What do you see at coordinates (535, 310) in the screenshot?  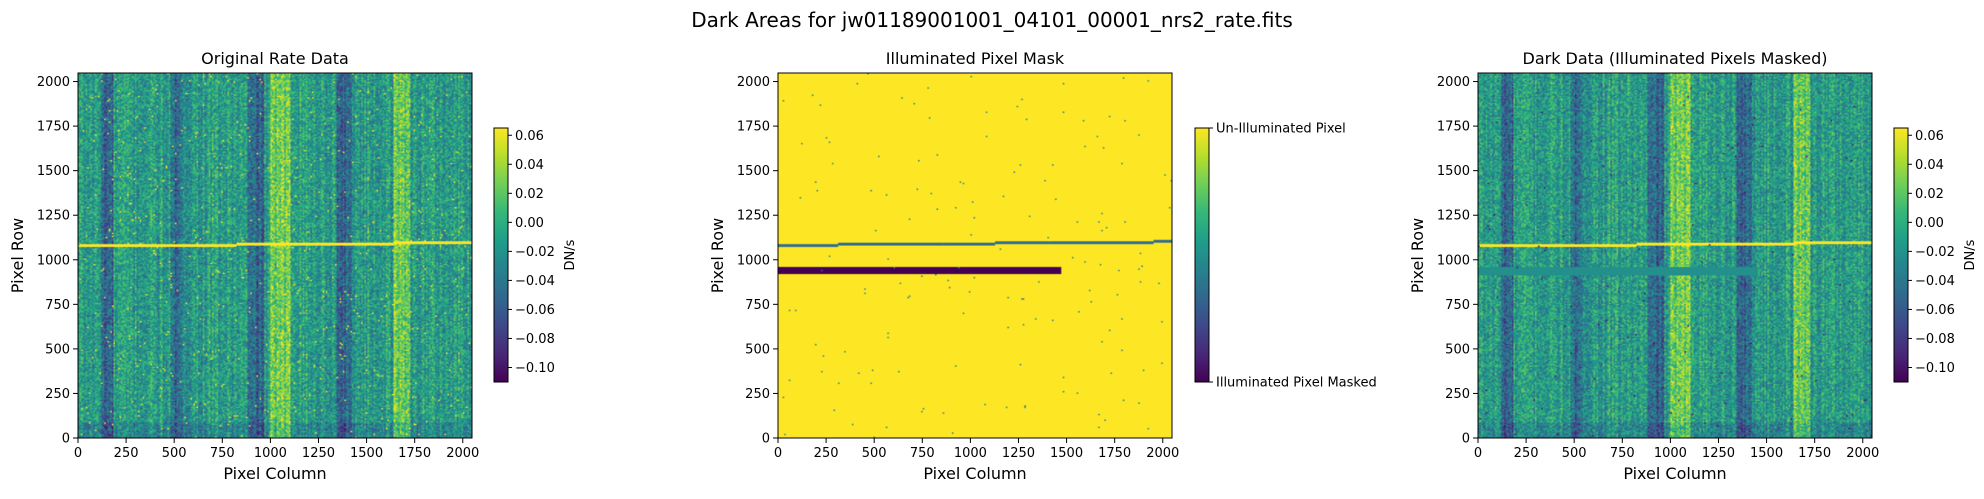 I see `colorbar-tick-label: −0.06` at bounding box center [535, 310].